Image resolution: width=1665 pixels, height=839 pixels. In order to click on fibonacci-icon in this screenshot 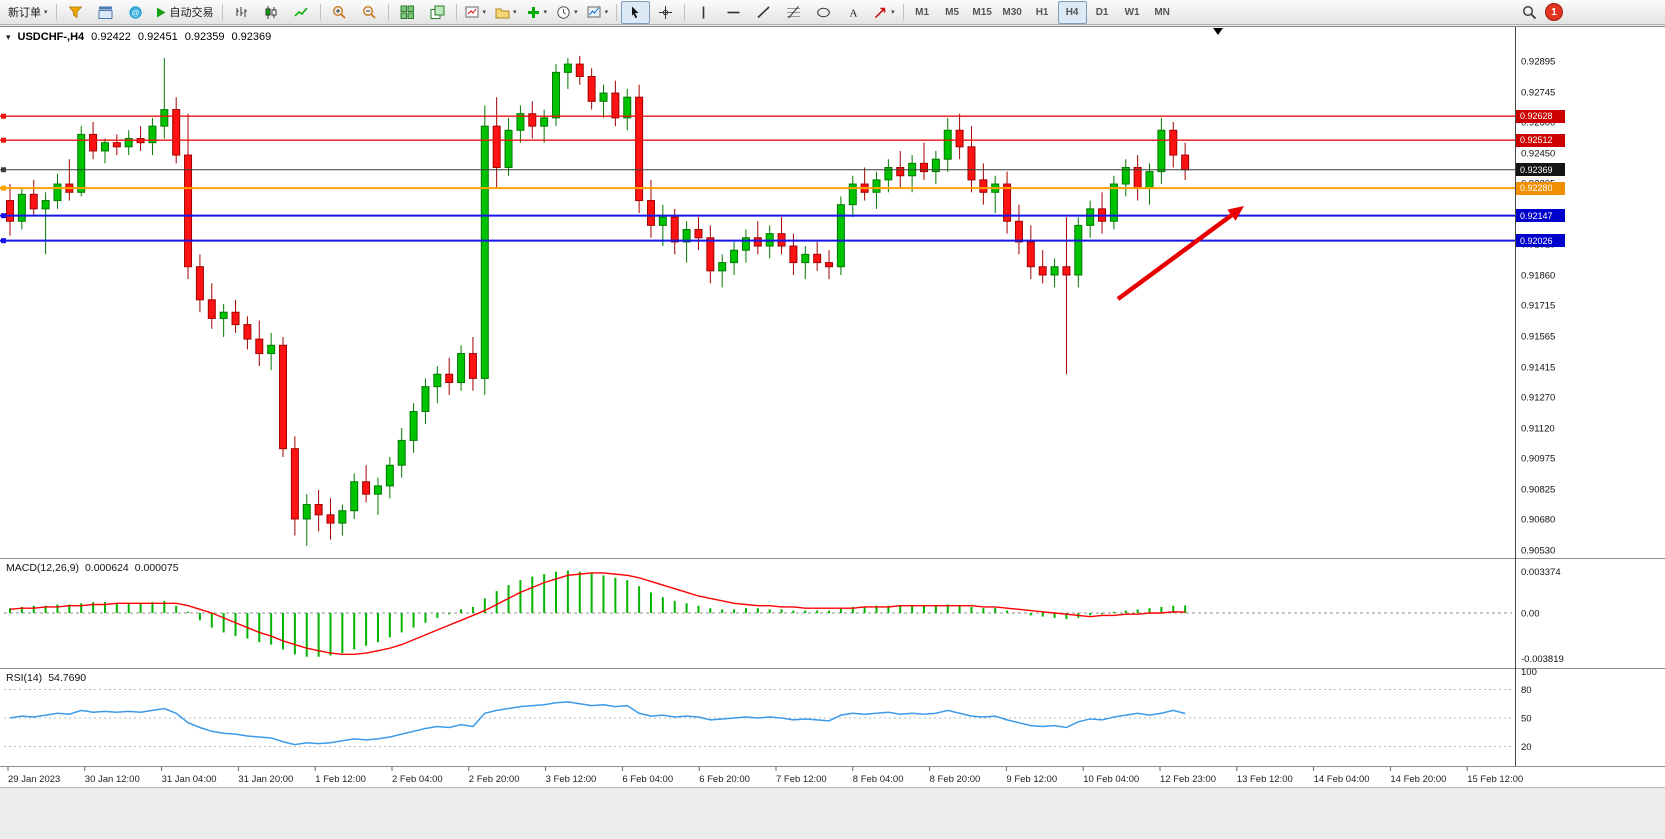, I will do `click(793, 12)`.